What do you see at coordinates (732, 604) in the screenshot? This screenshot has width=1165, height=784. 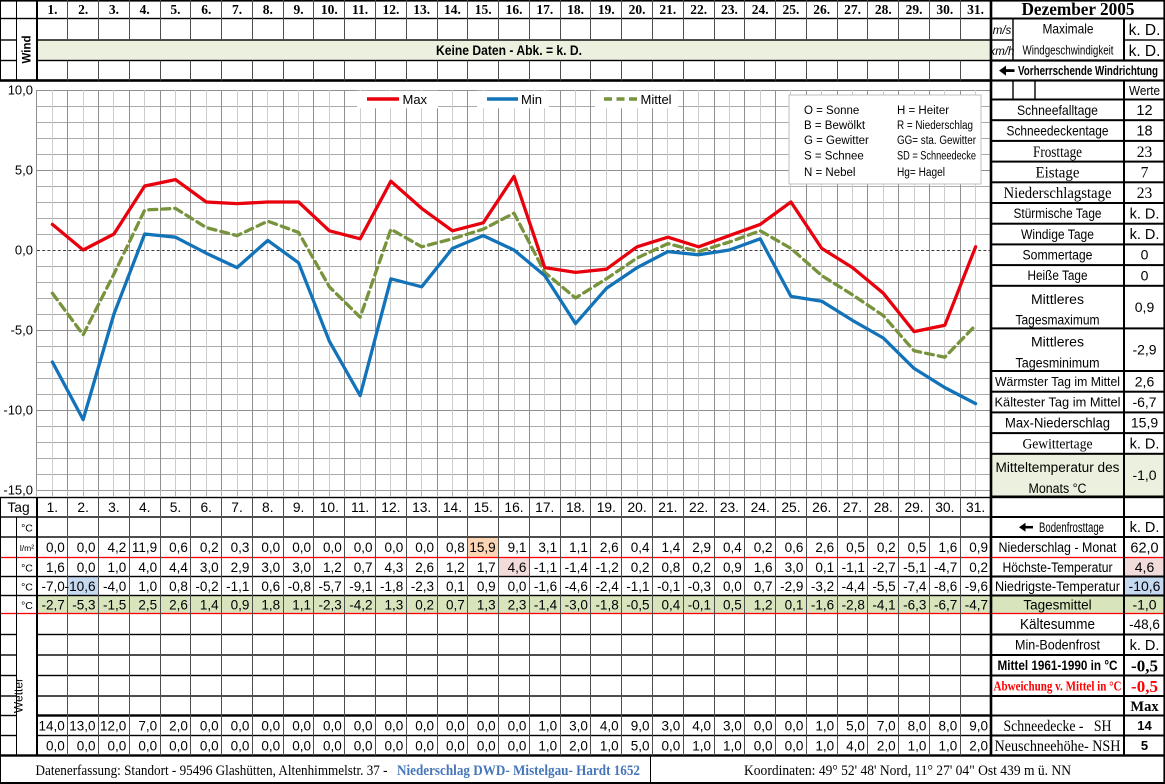 I see `svg-text: 0,5` at bounding box center [732, 604].